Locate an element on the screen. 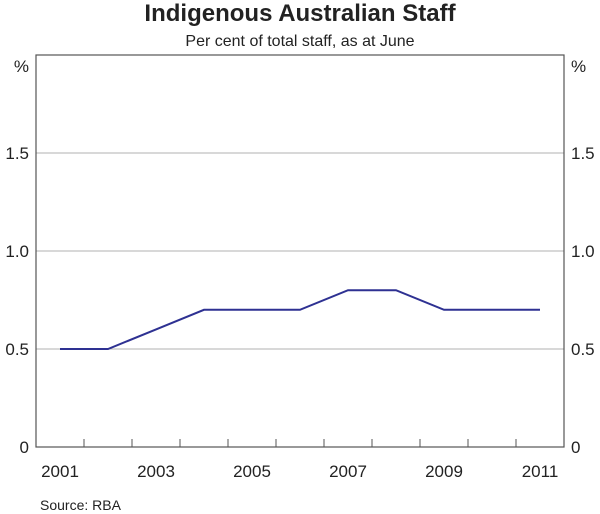  y-tick-label-left: 1.0 is located at coordinates (17, 251).